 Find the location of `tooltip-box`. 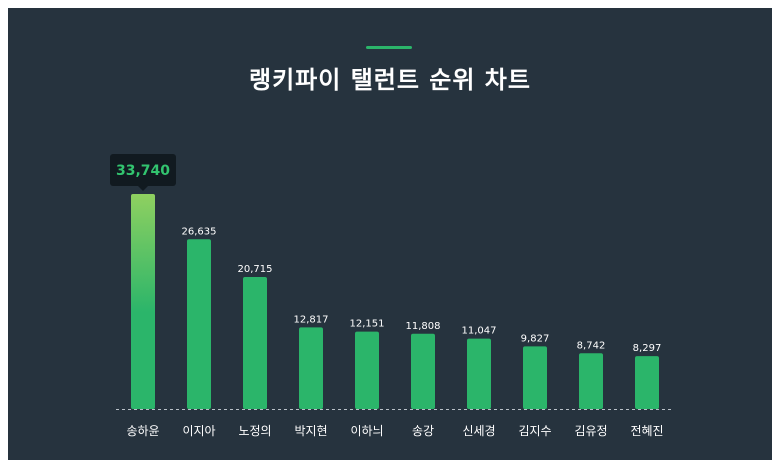

tooltip-box is located at coordinates (143, 170).